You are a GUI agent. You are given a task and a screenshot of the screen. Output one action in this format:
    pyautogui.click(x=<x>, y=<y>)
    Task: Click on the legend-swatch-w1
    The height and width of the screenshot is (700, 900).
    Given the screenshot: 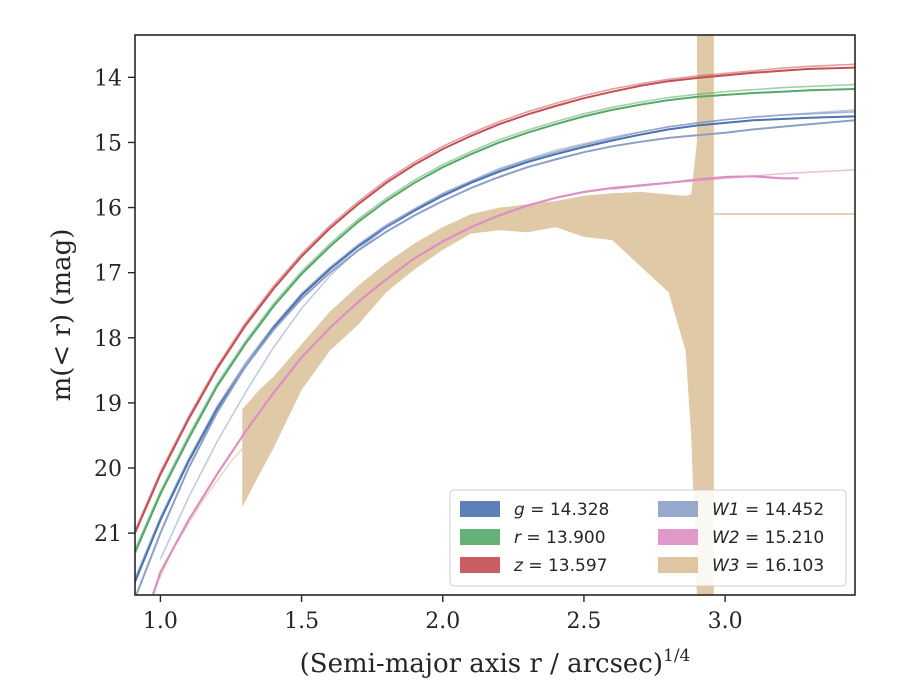 What is the action you would take?
    pyautogui.click(x=678, y=509)
    